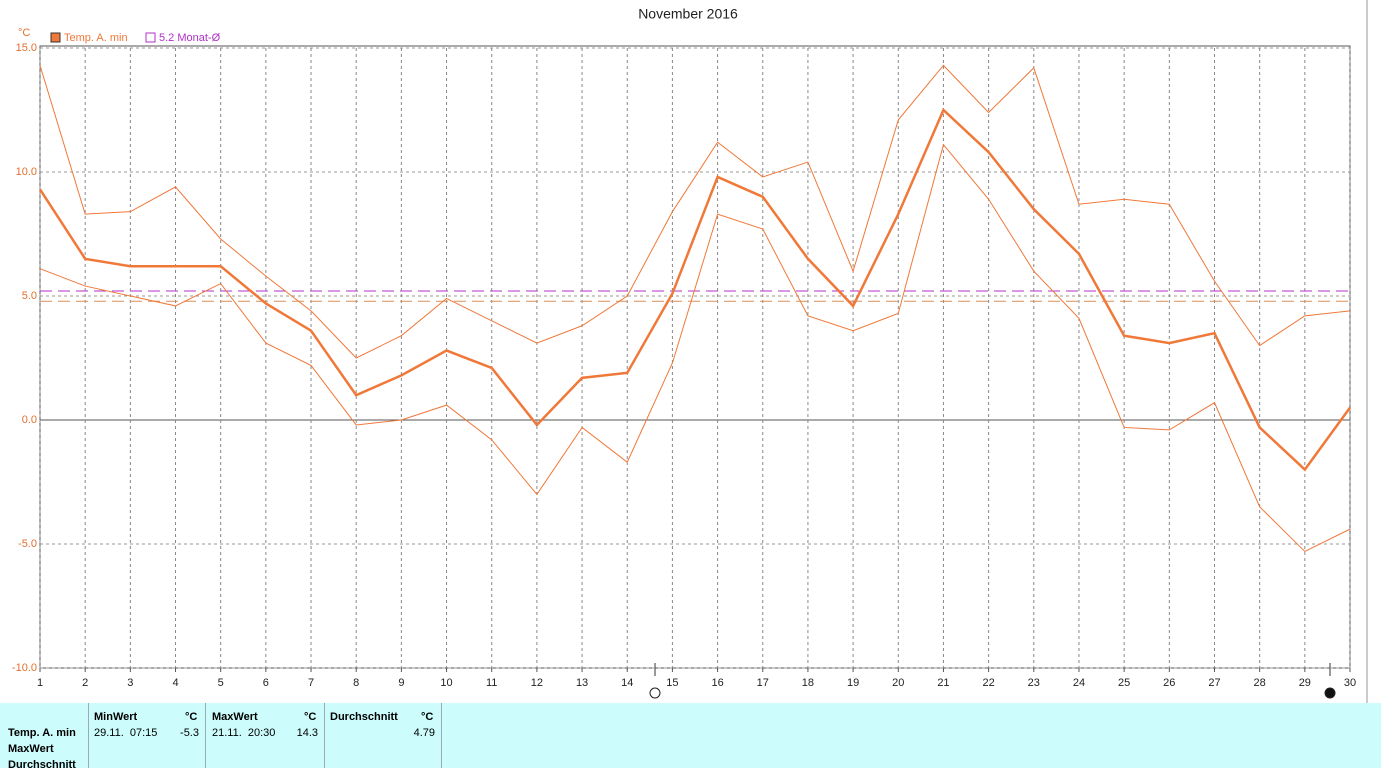  What do you see at coordinates (189, 733) in the screenshot?
I see `cell: -5.3` at bounding box center [189, 733].